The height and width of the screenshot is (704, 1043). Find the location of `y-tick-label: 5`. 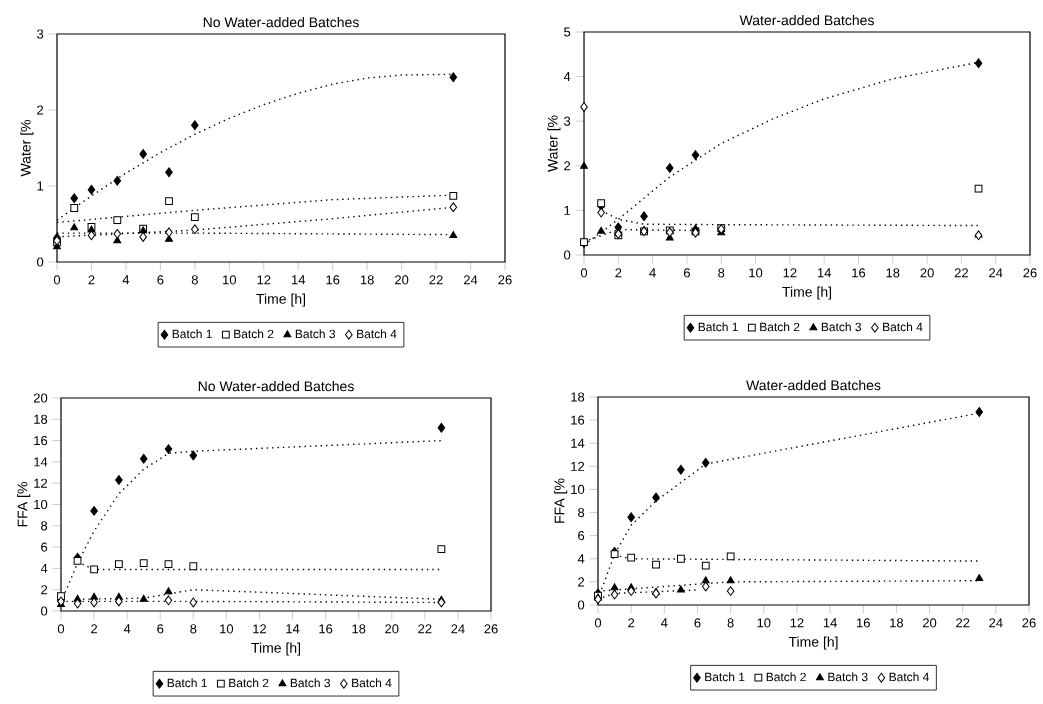

y-tick-label: 5 is located at coordinates (567, 32).